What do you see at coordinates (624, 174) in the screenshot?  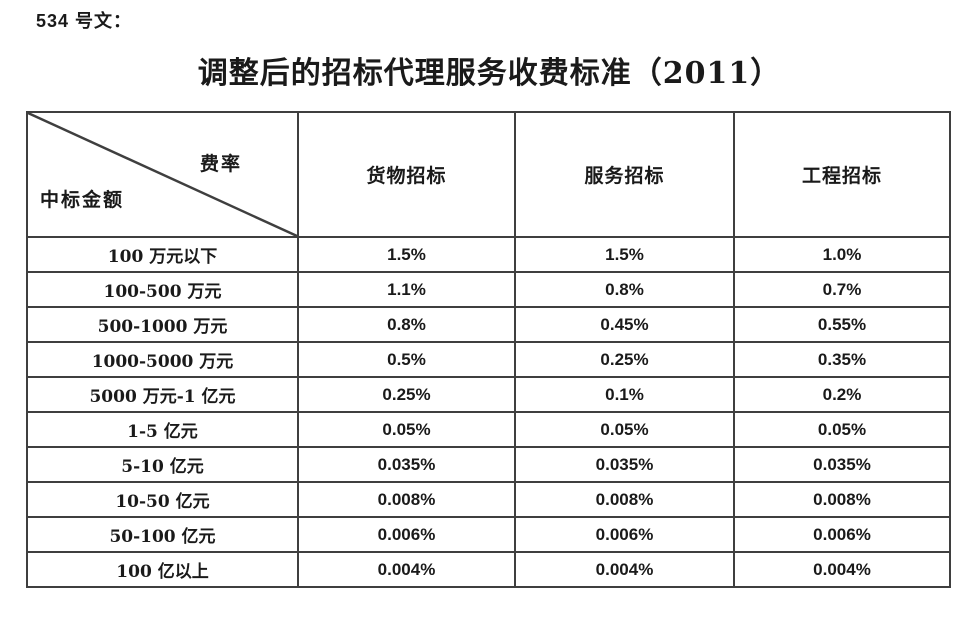 I see `column-header-services: 服务招标` at bounding box center [624, 174].